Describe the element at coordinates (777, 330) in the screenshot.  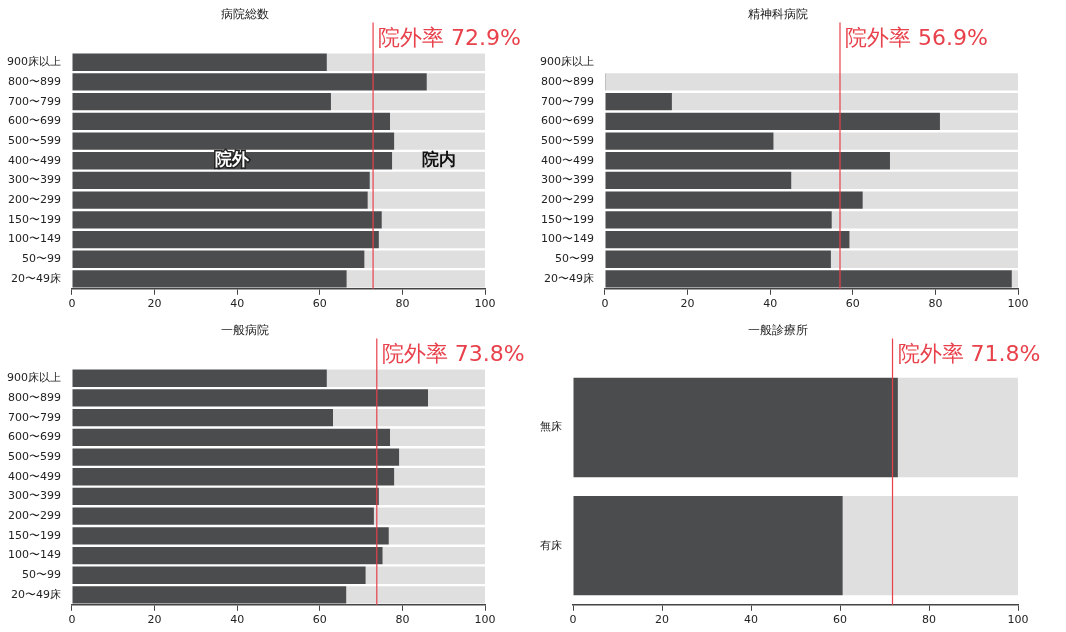
I see `chart-title: 一般診療所` at that location.